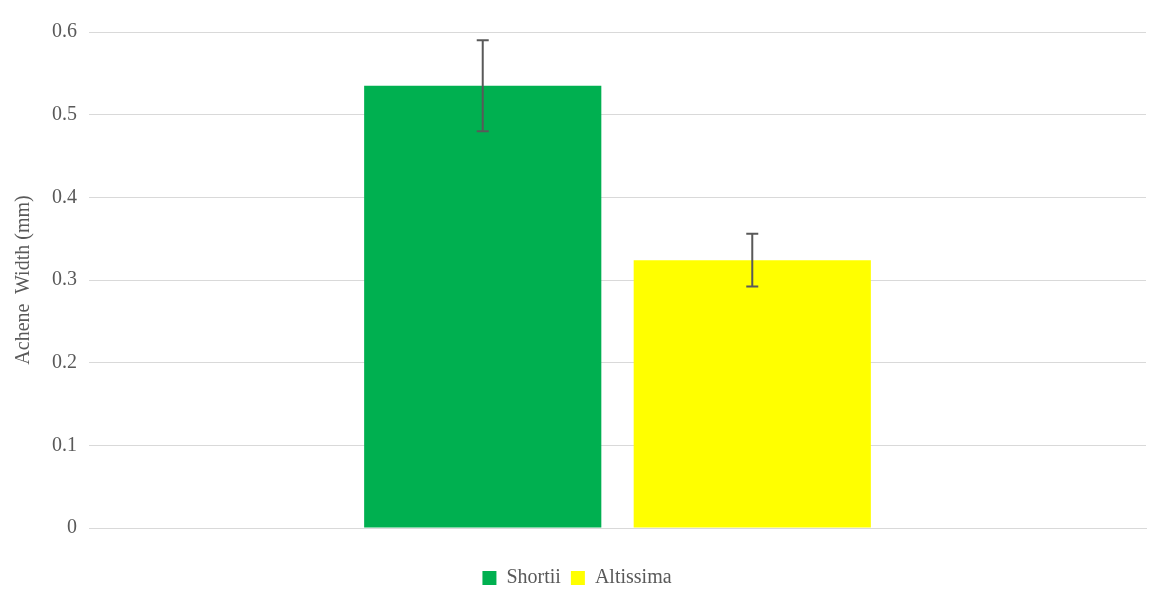 This screenshot has width=1158, height=598. Describe the element at coordinates (23, 280) in the screenshot. I see `y-axis-title: Achene Width (mm)` at that location.